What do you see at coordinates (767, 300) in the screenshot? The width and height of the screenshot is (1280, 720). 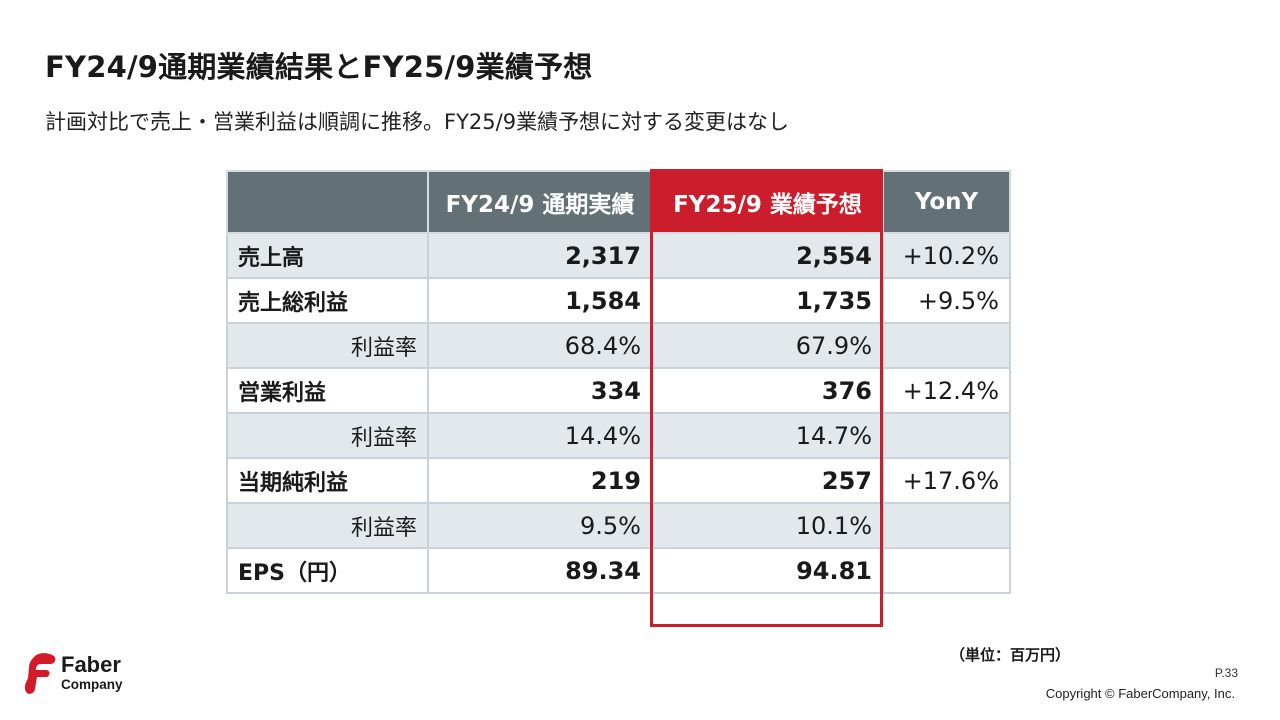 I see `cell-fy25: 1,735` at bounding box center [767, 300].